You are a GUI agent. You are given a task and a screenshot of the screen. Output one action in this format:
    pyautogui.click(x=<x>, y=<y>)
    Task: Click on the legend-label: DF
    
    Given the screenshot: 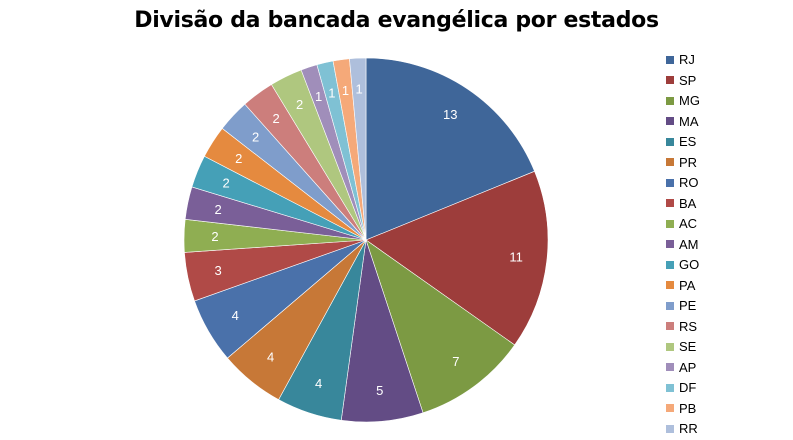 What is the action you would take?
    pyautogui.click(x=688, y=387)
    